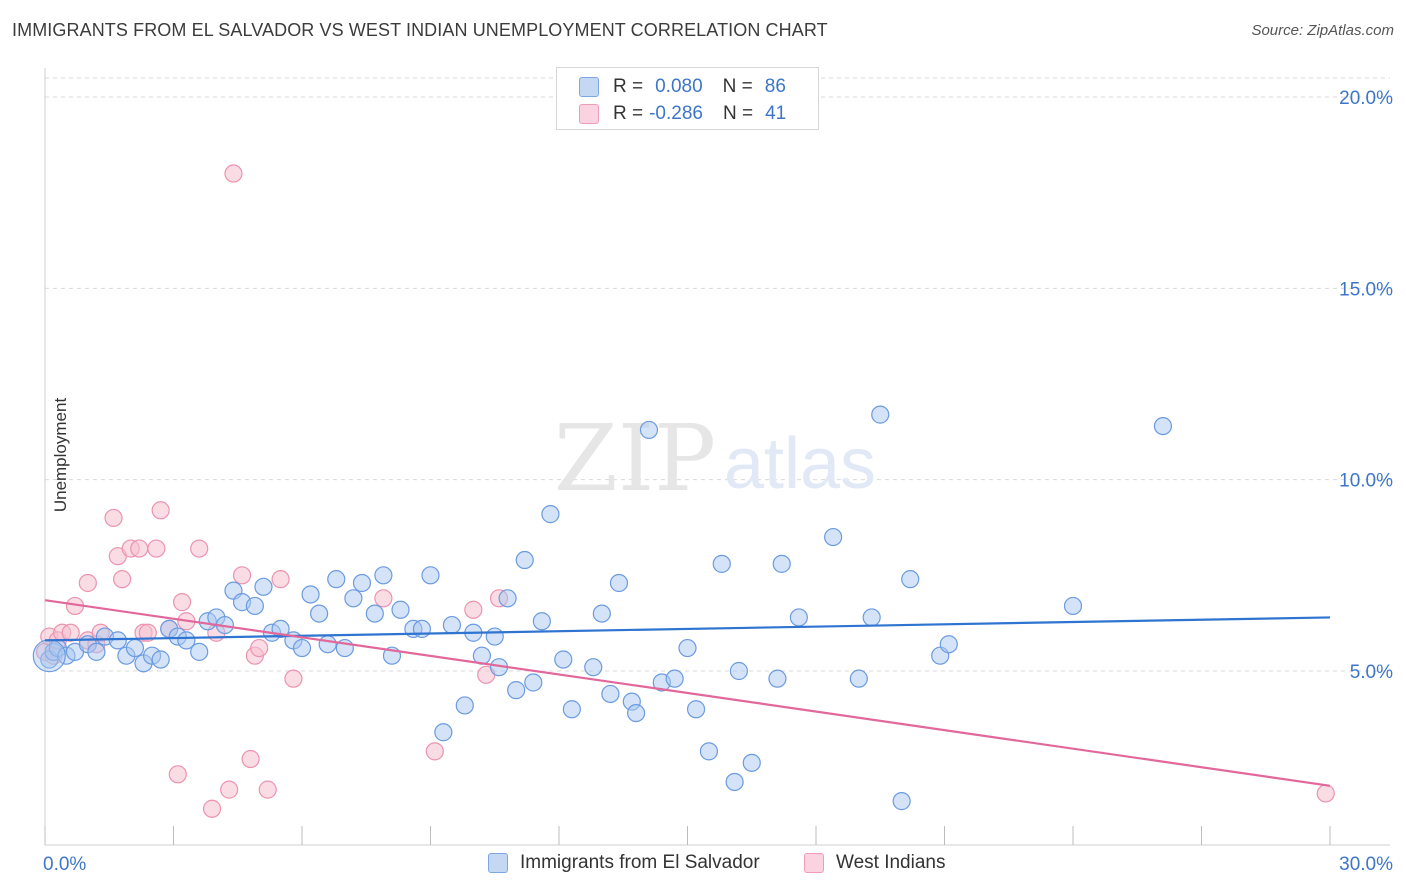 The width and height of the screenshot is (1406, 892). Describe the element at coordinates (687, 629) in the screenshot. I see `trendline-el-salvador` at that location.